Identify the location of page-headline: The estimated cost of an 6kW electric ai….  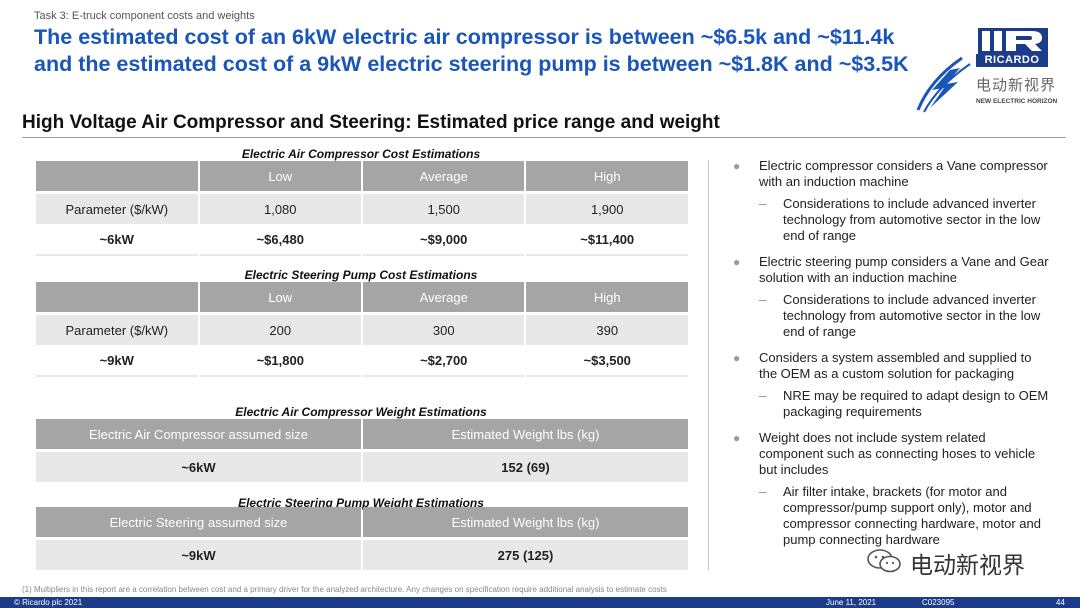
(499, 51).